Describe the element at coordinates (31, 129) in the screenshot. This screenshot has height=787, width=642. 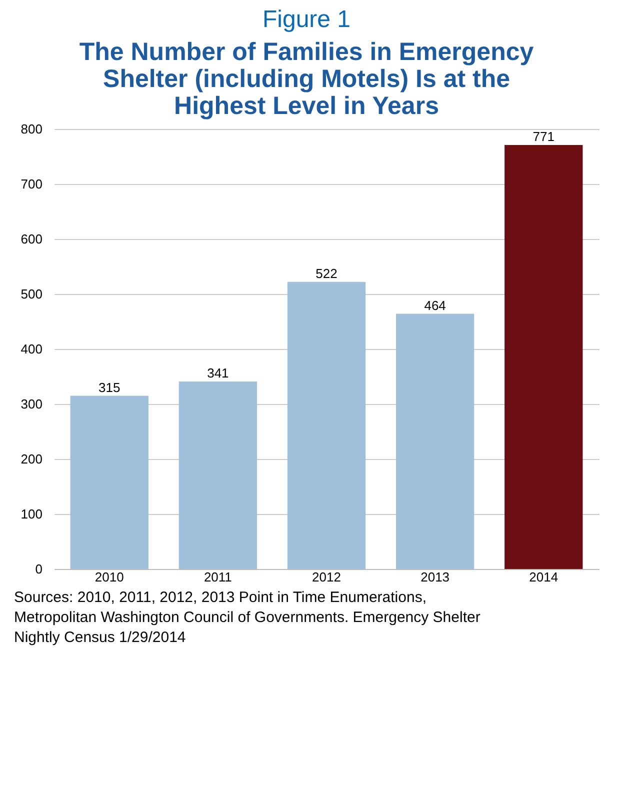
I see `y-tick-label: 800` at that location.